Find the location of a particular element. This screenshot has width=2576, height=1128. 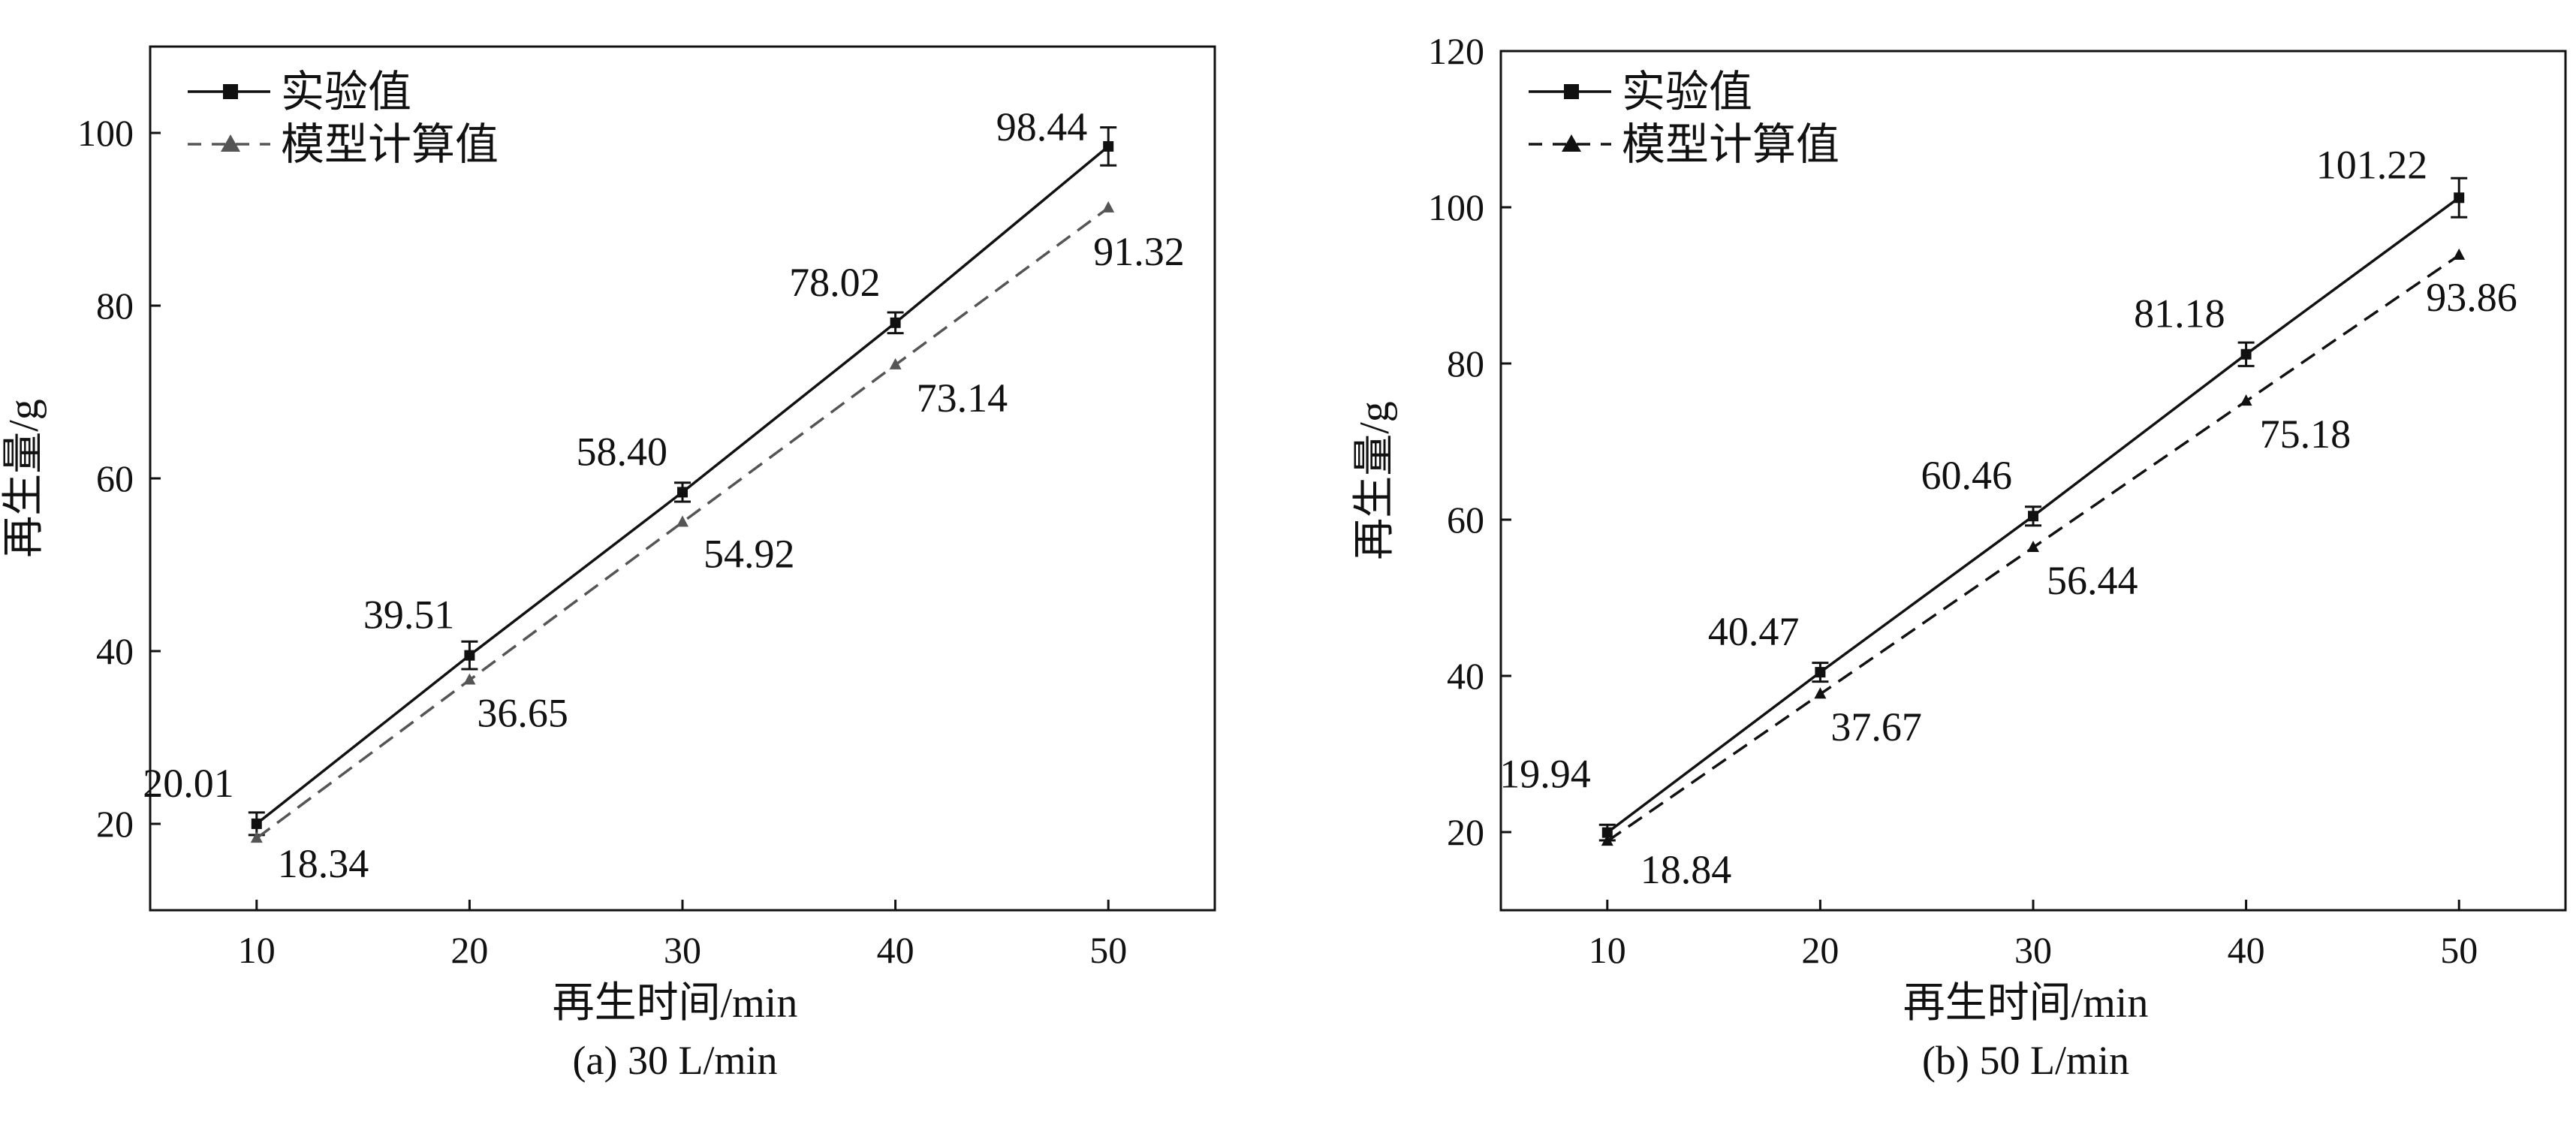

data-label-experimental: 98.44 is located at coordinates (1042, 126).